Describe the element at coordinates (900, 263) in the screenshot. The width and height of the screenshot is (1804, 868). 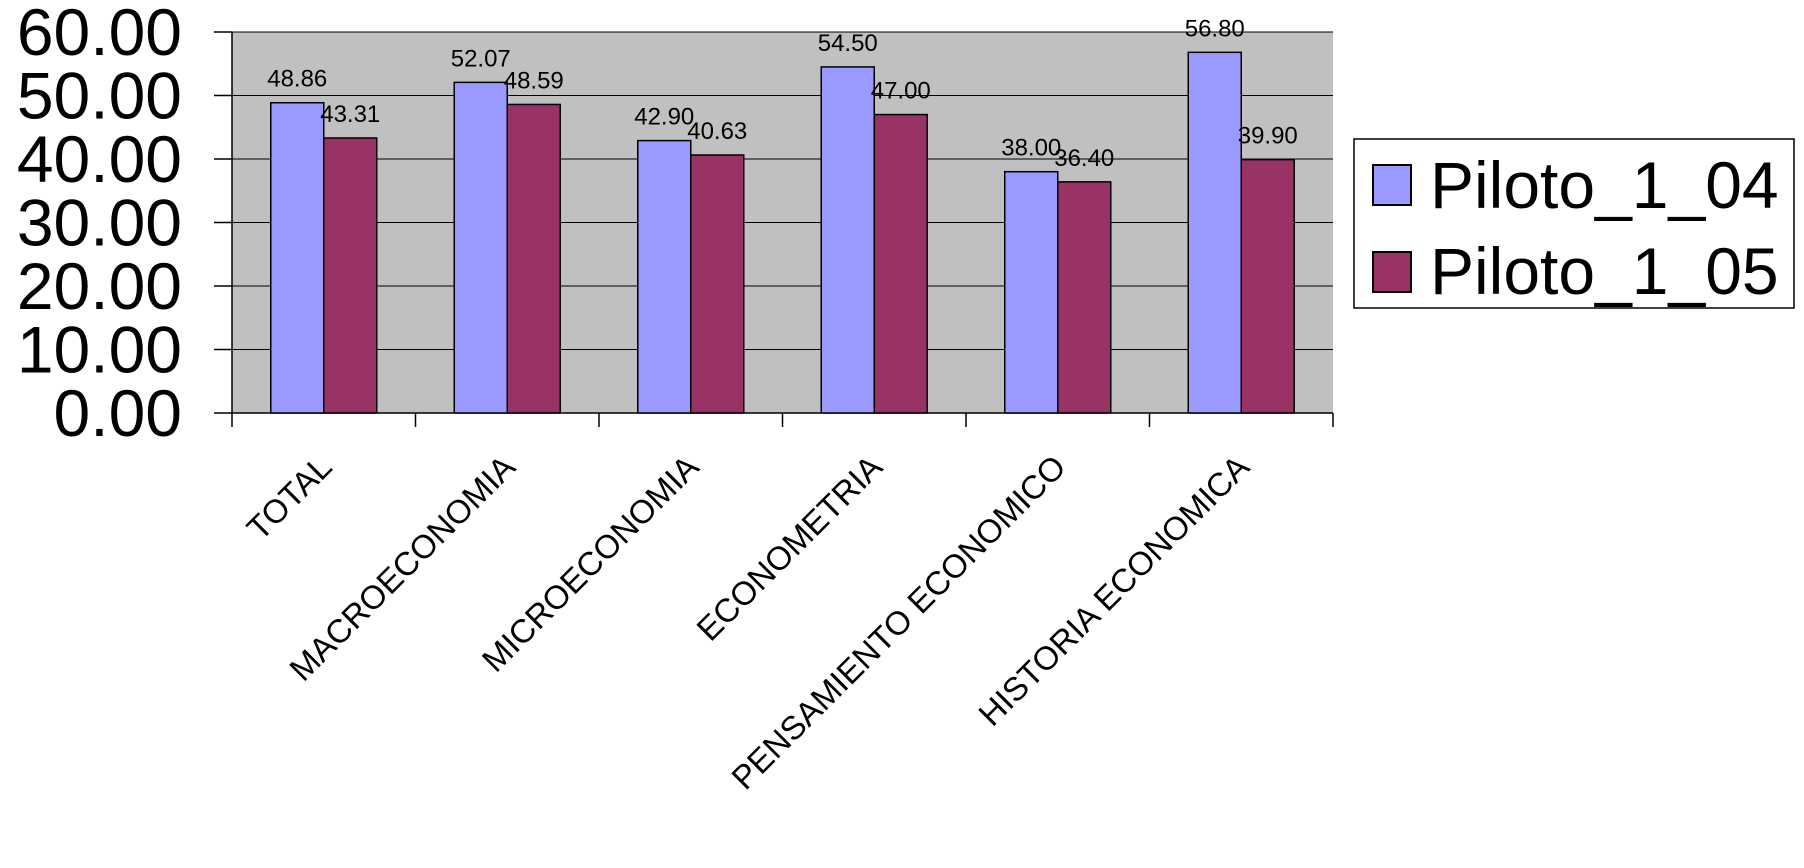
I see `bar-piloto-1-05-econometria` at that location.